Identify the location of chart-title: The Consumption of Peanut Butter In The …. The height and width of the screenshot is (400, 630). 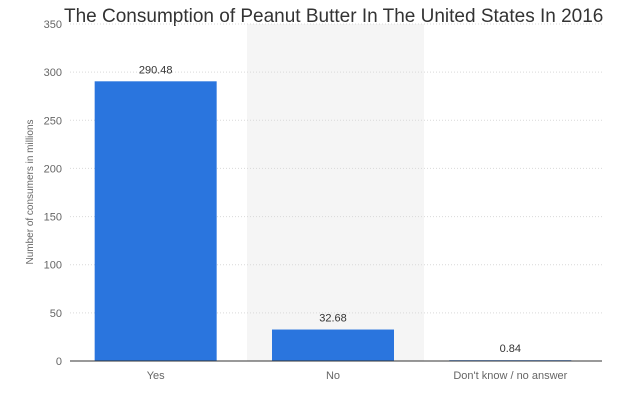
(334, 16).